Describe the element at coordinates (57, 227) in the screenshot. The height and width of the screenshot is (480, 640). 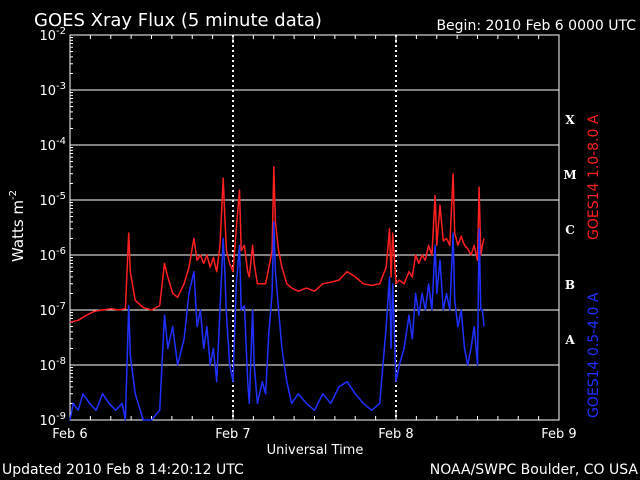
I see `y-axis-ticks: 10-910-810-710-610-510-410-310-2` at that location.